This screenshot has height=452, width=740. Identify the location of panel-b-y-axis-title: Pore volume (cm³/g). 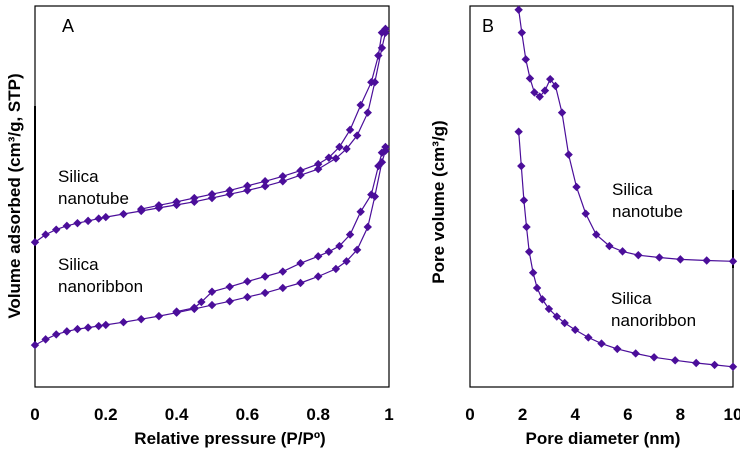
(438, 201).